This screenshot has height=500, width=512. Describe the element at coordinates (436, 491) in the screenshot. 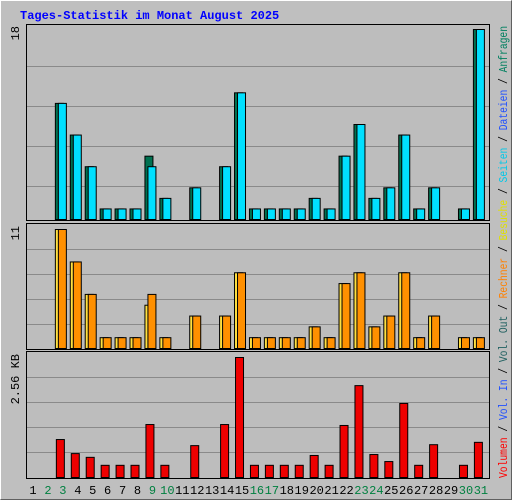

I see `x-tick-label: 28` at that location.